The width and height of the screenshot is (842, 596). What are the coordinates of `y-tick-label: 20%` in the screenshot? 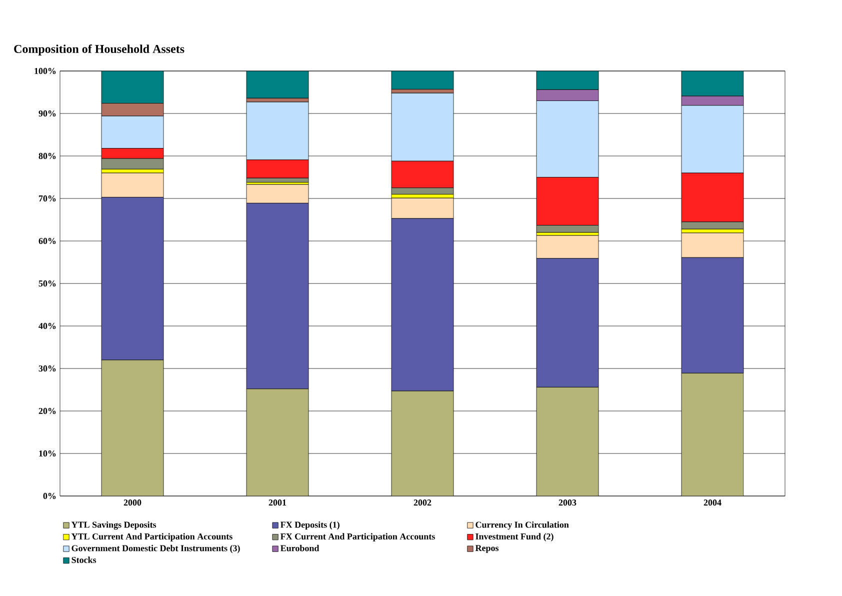 It's located at (47, 411).